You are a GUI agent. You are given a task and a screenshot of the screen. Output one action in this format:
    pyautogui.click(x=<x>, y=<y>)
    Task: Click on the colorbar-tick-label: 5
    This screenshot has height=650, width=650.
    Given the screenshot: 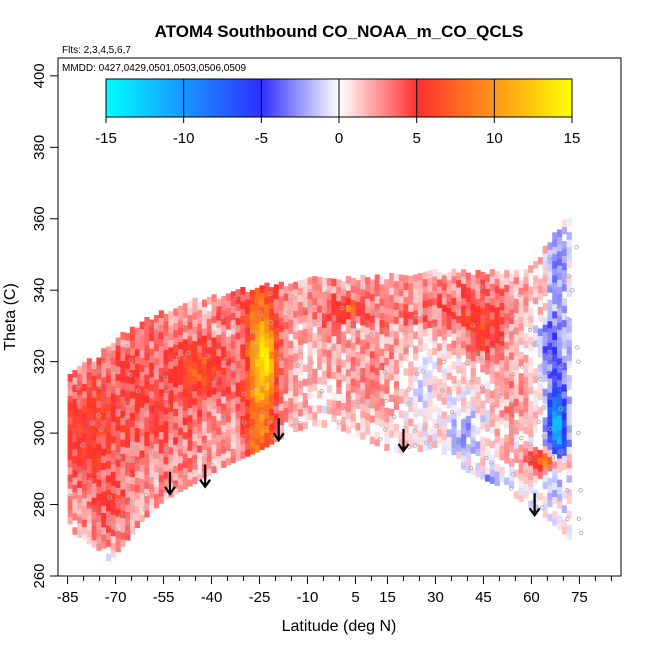 What is the action you would take?
    pyautogui.click(x=416, y=138)
    